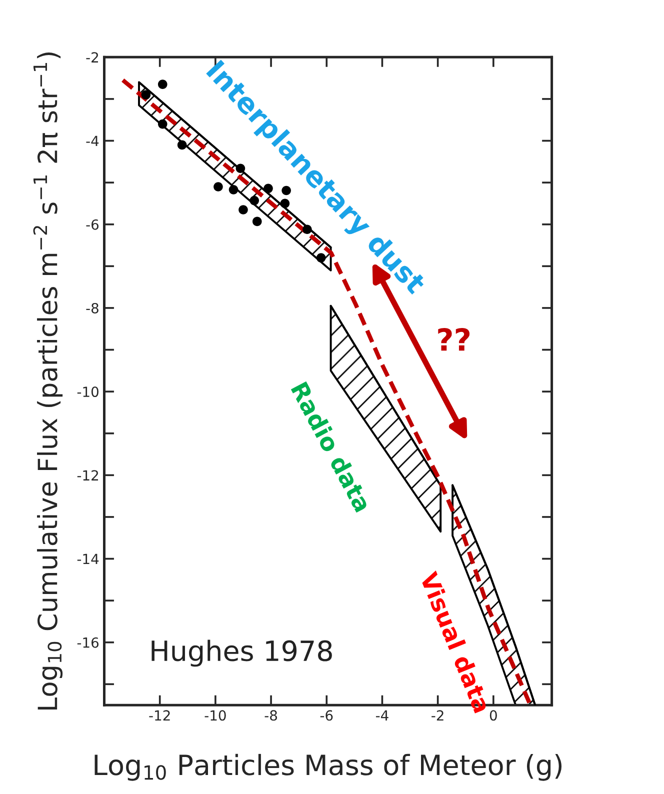  What do you see at coordinates (92, 141) in the screenshot?
I see `y-tick-label: -4` at bounding box center [92, 141].